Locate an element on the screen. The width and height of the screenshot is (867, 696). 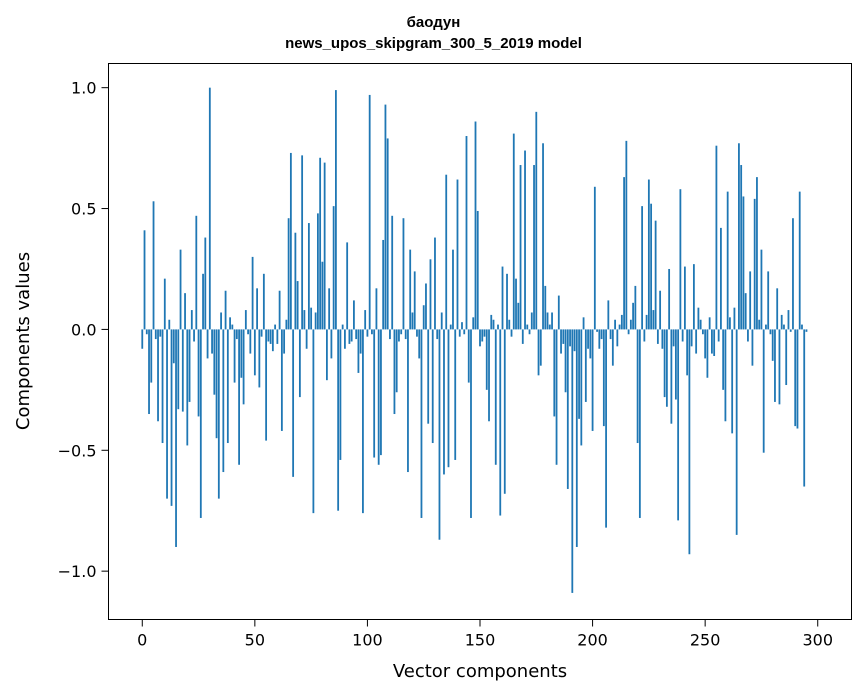
x-tick-label: 200 is located at coordinates (592, 640).